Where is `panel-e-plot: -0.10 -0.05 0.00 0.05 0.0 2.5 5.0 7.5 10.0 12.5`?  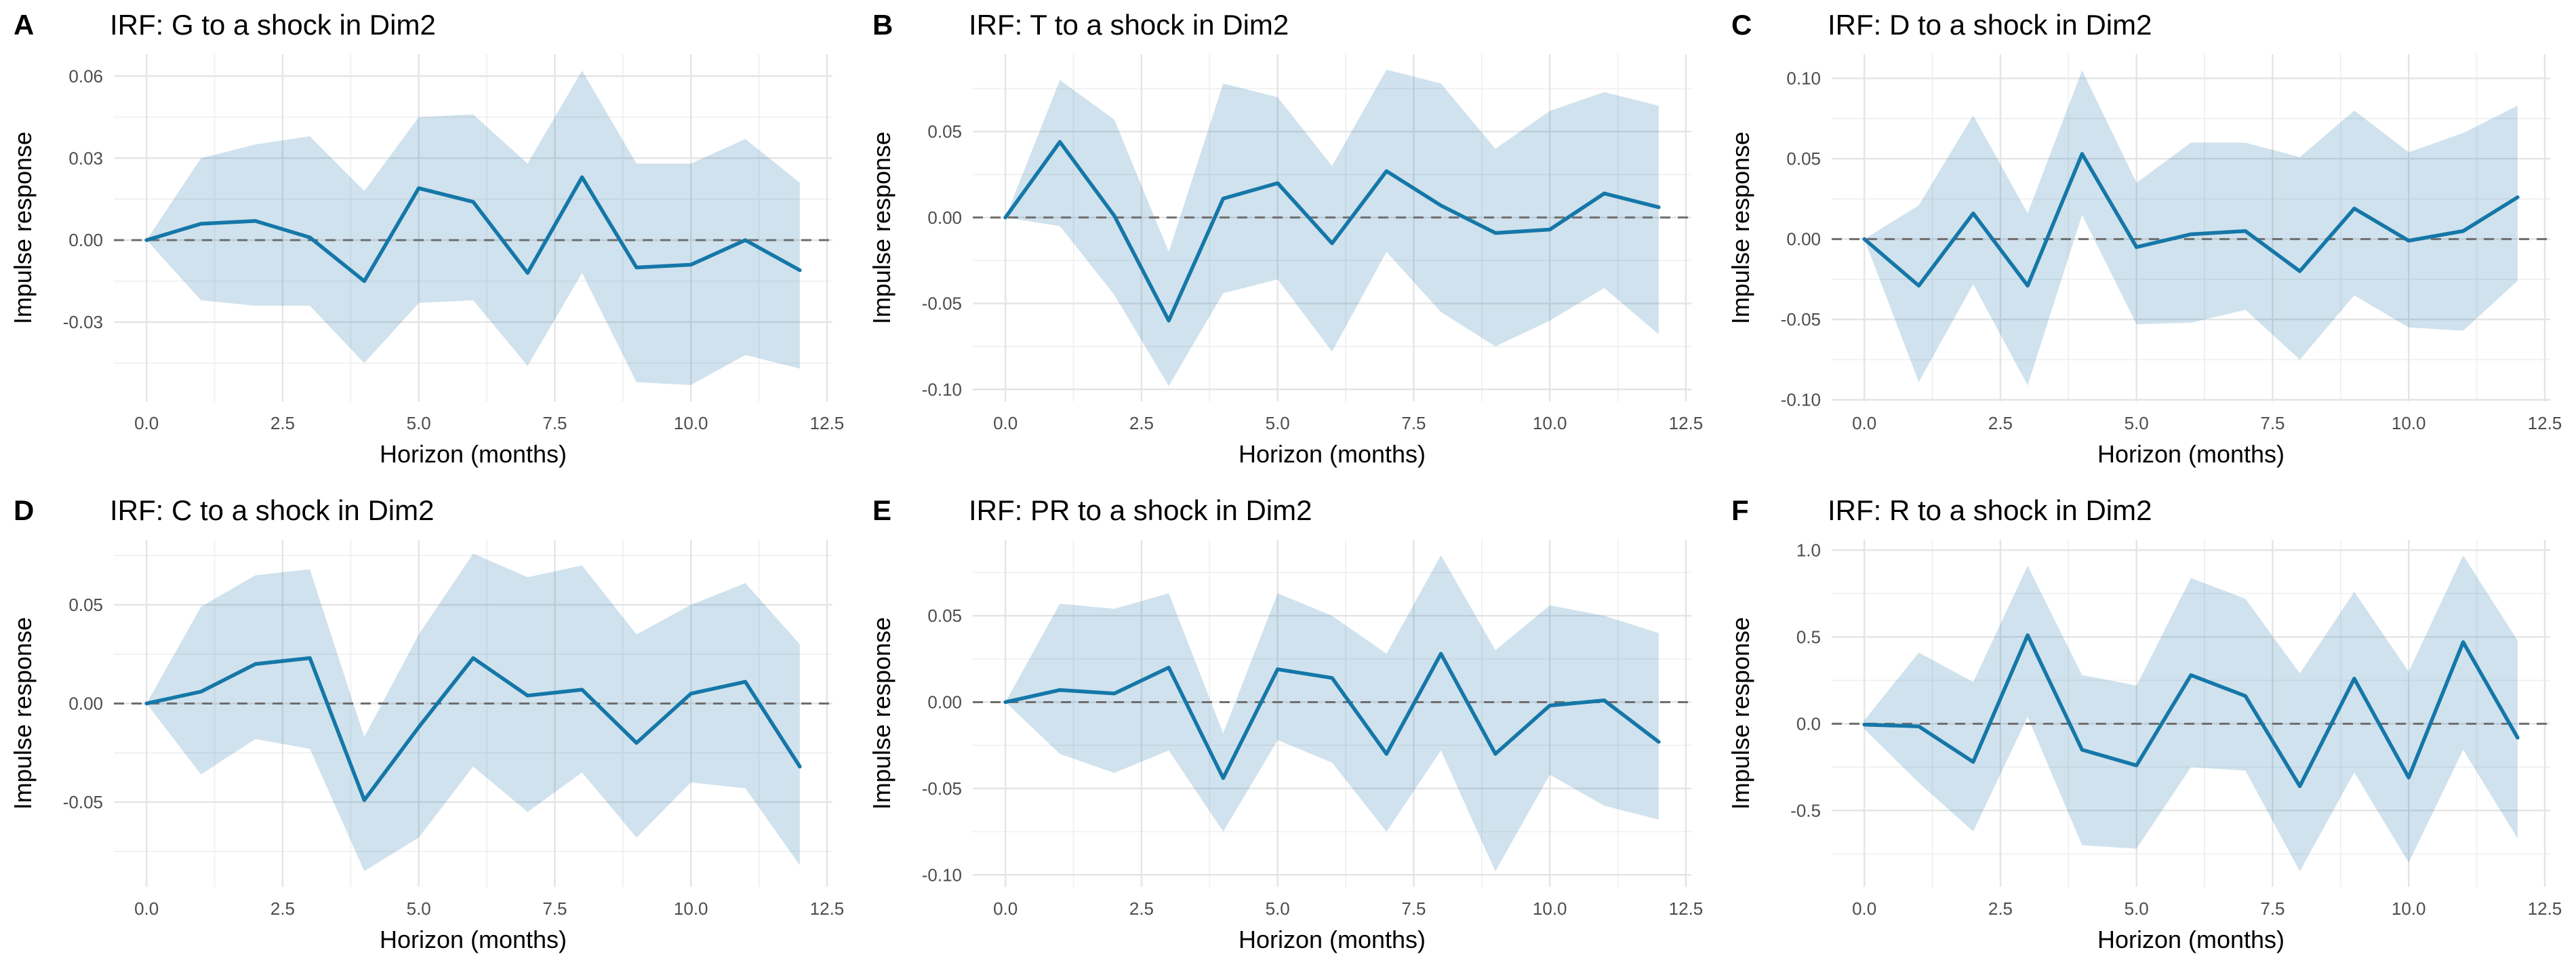
panel-e-plot: -0.10 -0.05 0.00 0.05 0.0 2.5 5.0 7.5 10.0 12.5 is located at coordinates (1312, 730).